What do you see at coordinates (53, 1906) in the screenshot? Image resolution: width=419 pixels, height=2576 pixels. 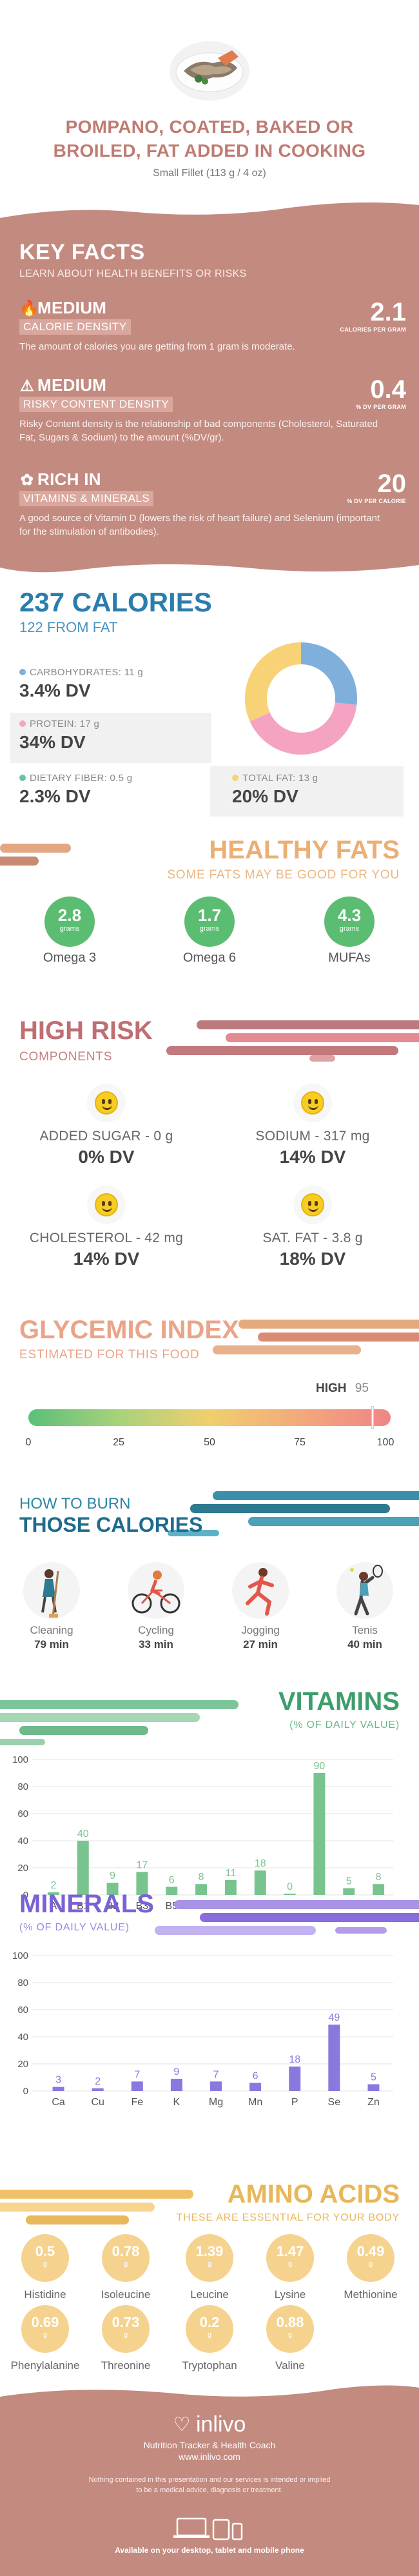 I see `vitamin-category-label: A` at bounding box center [53, 1906].